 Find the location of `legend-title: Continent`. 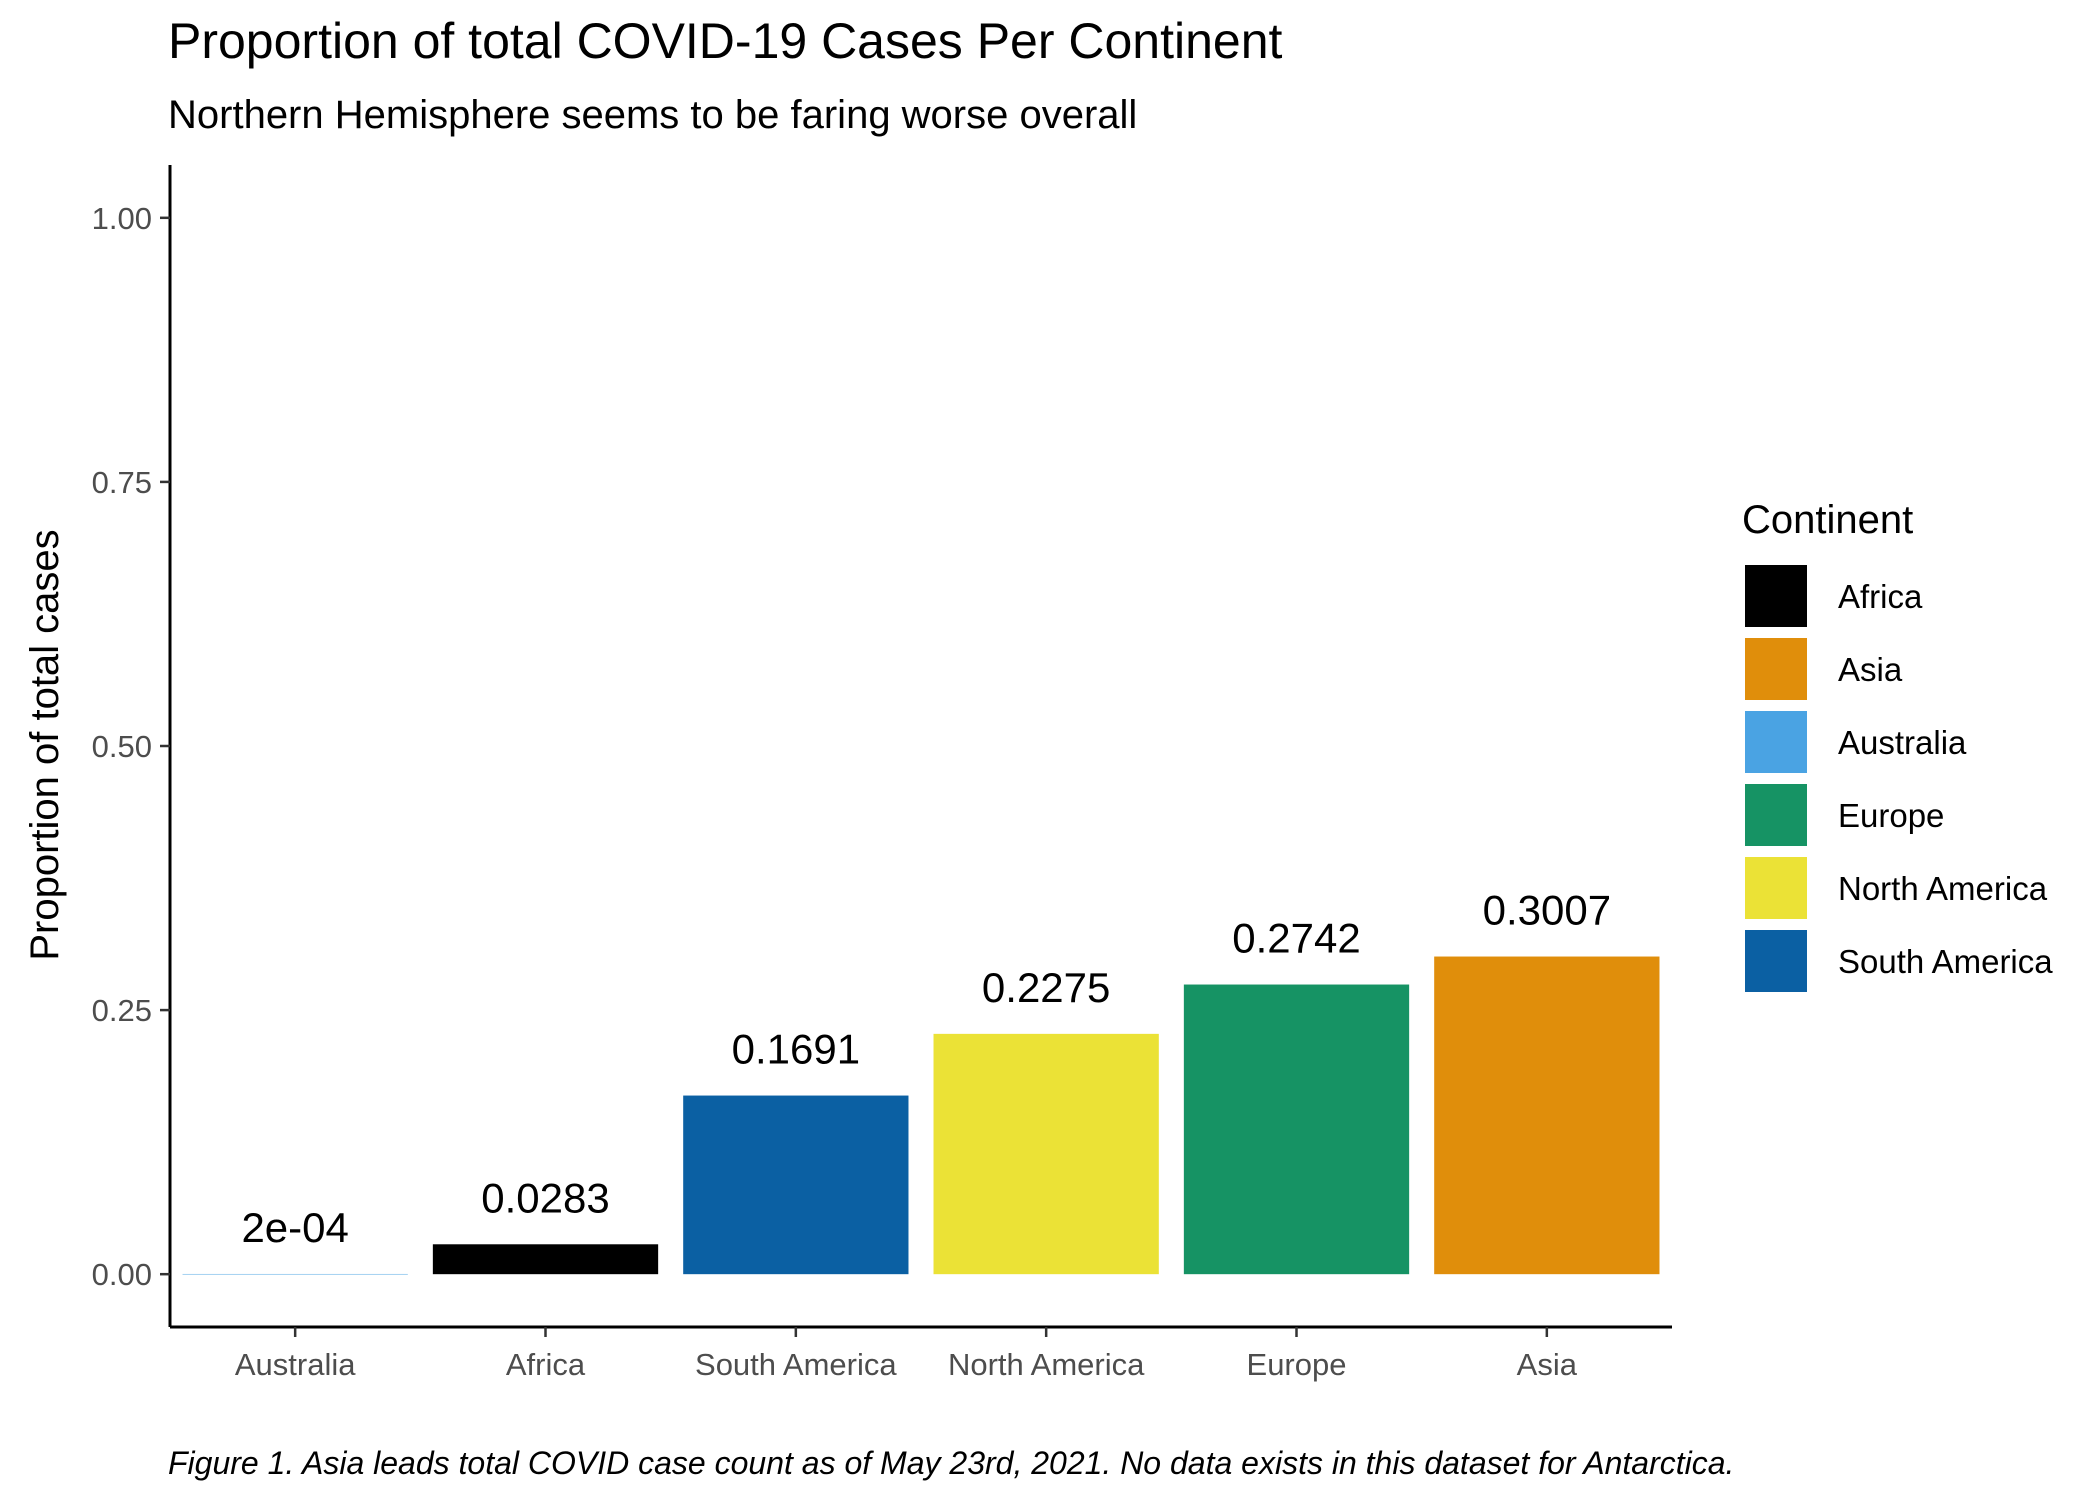

legend-title: Continent is located at coordinates (1827, 520).